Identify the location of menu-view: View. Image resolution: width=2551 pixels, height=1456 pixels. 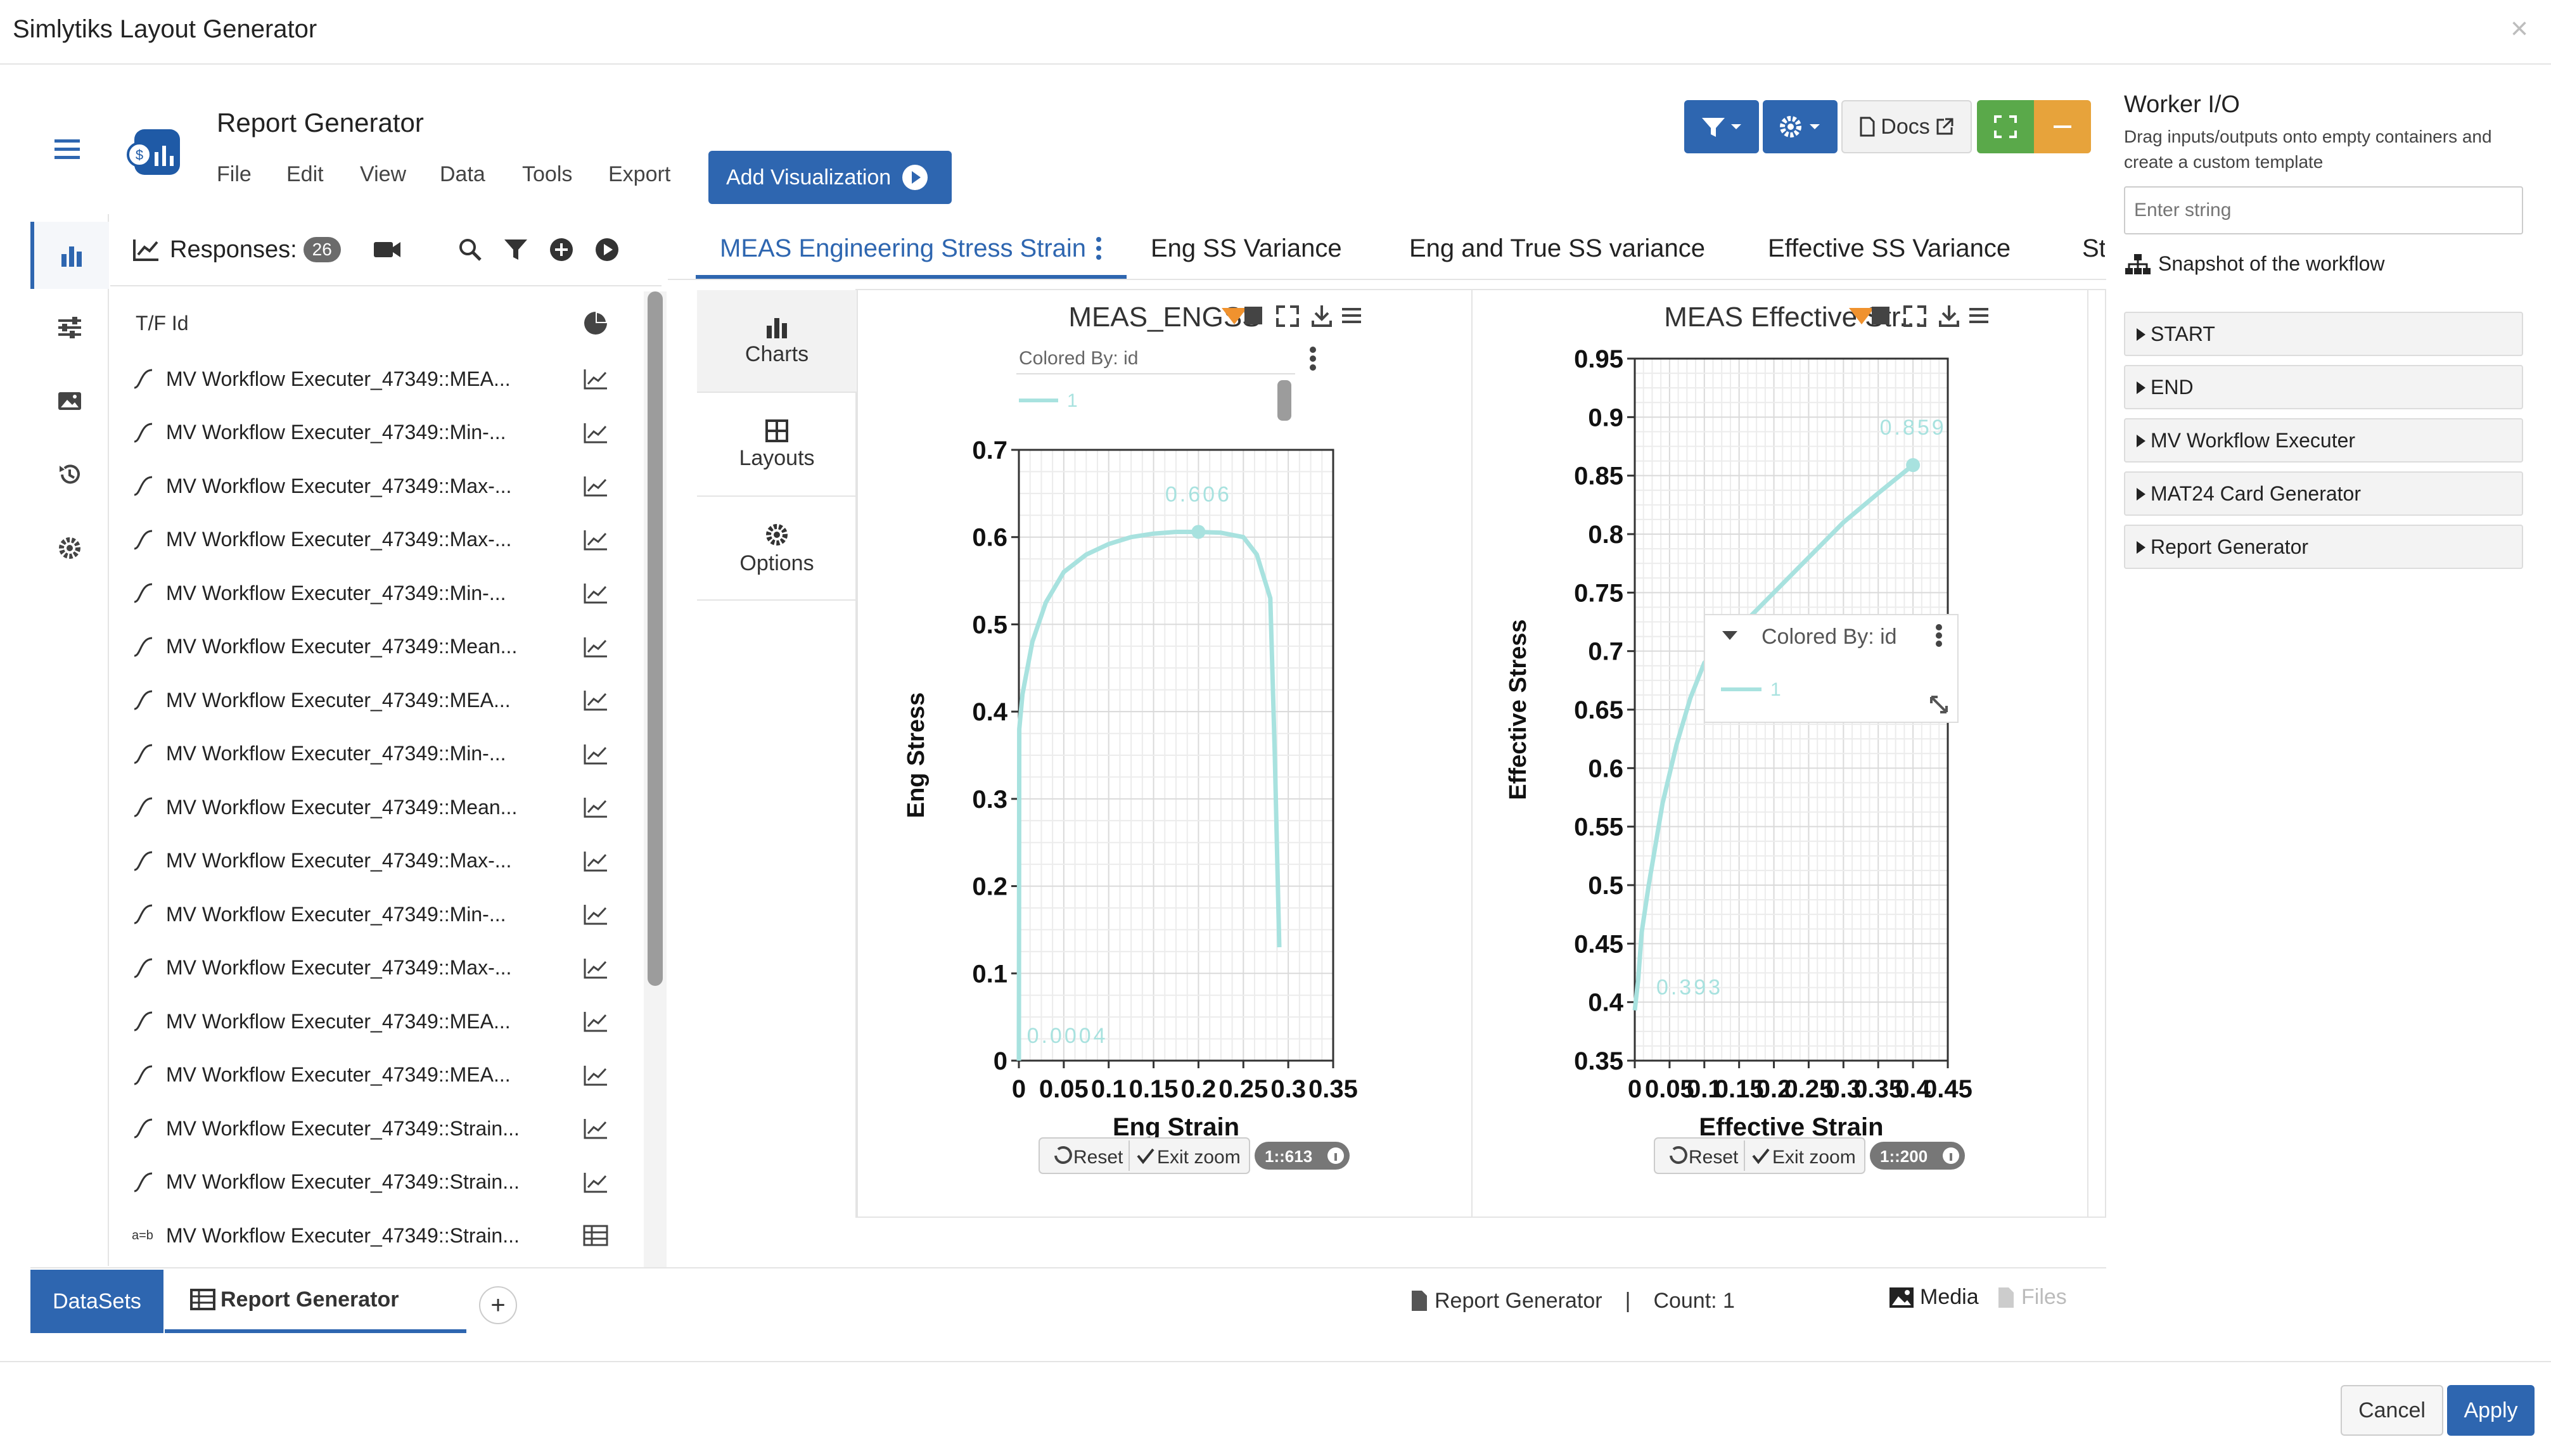
(383, 174).